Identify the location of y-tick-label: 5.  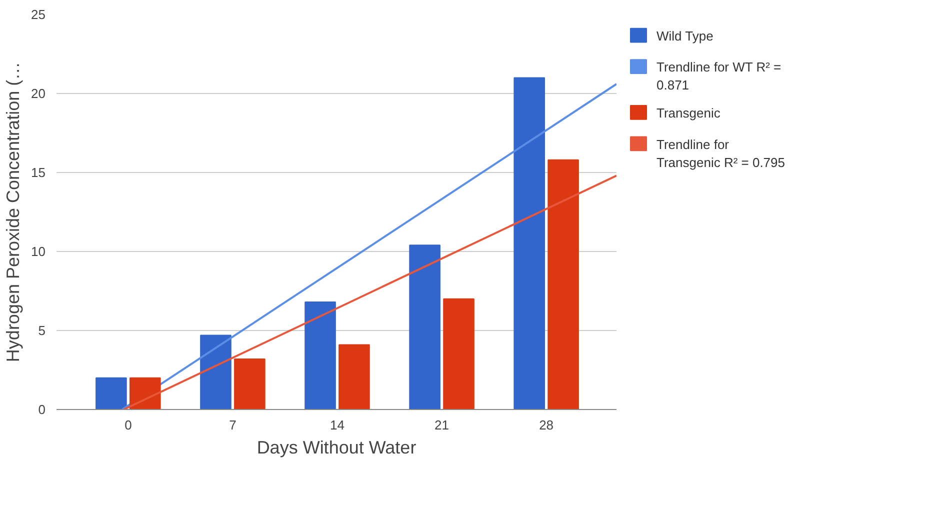
(42, 330).